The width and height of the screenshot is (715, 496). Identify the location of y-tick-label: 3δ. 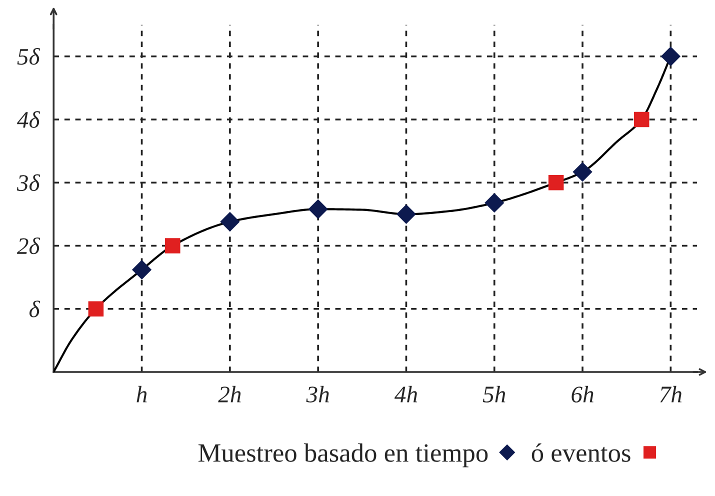
(28, 183).